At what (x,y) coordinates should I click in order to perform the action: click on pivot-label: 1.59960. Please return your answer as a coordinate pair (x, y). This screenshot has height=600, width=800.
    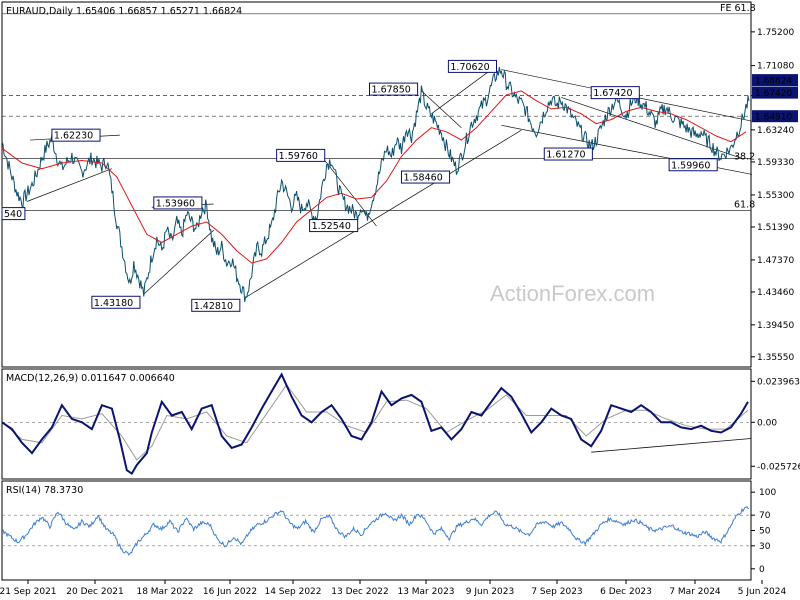
    Looking at the image, I should click on (693, 165).